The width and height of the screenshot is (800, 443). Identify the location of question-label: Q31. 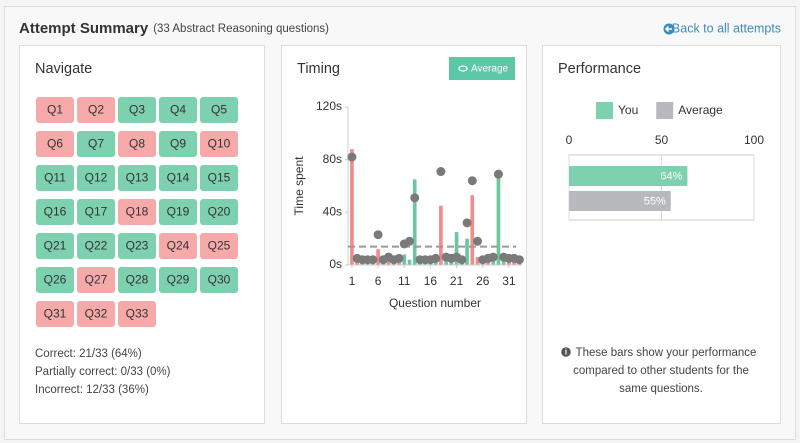
(55, 314).